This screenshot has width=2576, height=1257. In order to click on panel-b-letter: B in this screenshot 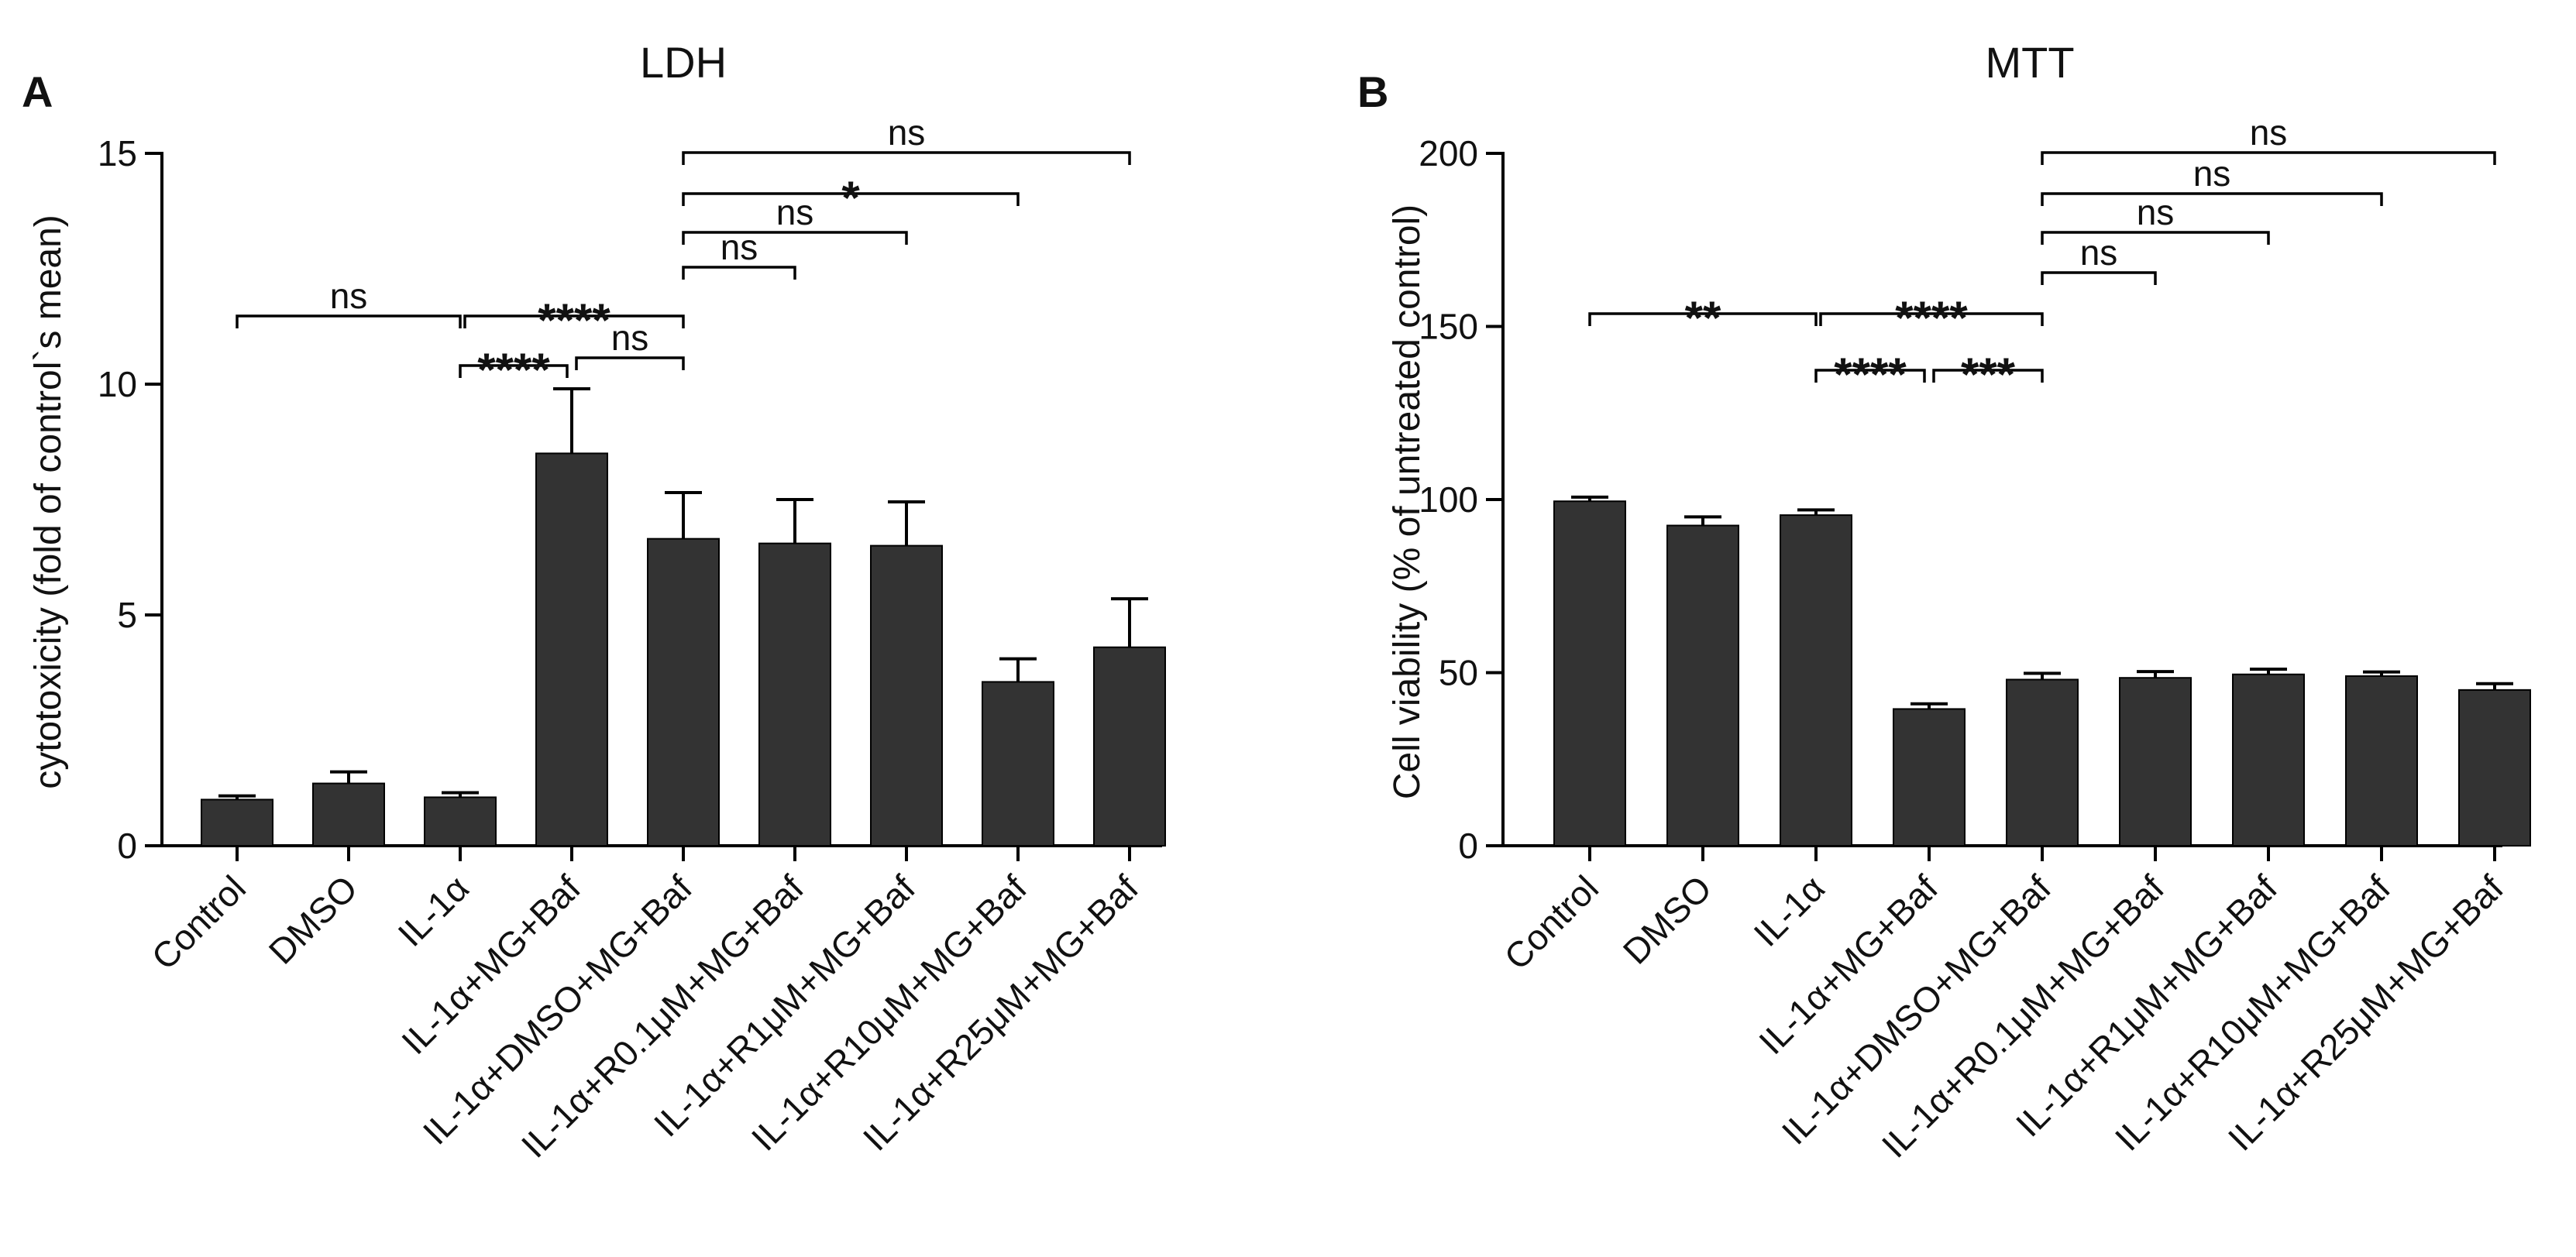, I will do `click(1372, 91)`.